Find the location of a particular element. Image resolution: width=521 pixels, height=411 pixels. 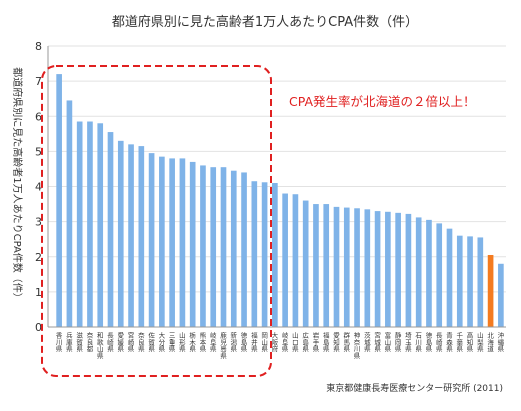

category-label: 奈良都 is located at coordinates (90, 342).